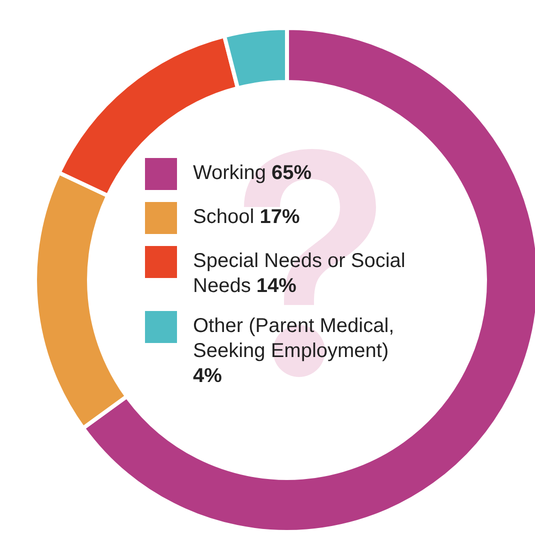 This screenshot has height=534, width=535. Describe the element at coordinates (229, 173) in the screenshot. I see `legend-label: Working` at that location.